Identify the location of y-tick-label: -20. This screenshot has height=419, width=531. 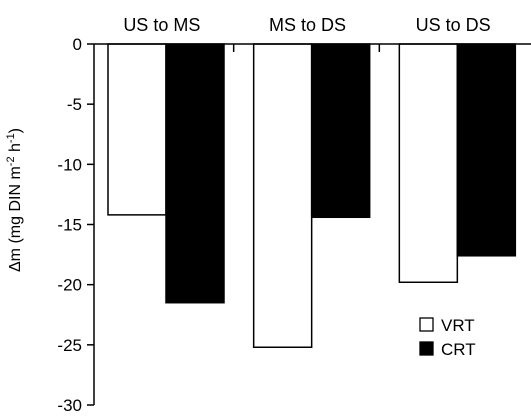
(69, 285).